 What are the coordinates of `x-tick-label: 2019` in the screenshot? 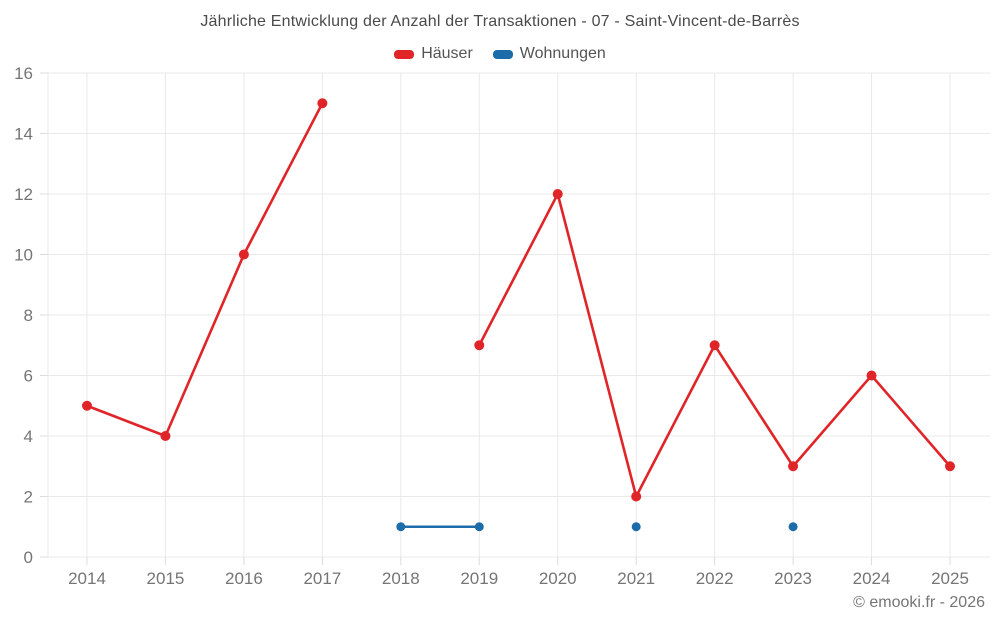 It's located at (479, 578).